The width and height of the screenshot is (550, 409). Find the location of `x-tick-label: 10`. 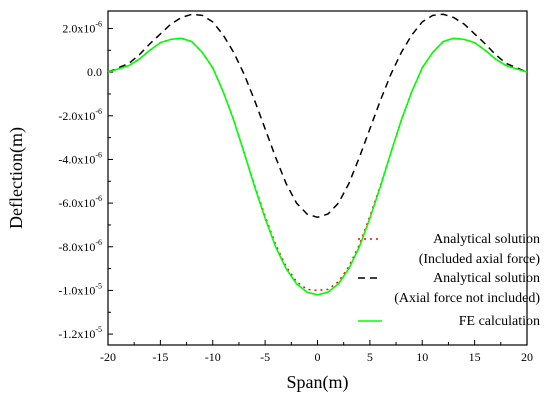

x-tick-label: 10 is located at coordinates (422, 357).